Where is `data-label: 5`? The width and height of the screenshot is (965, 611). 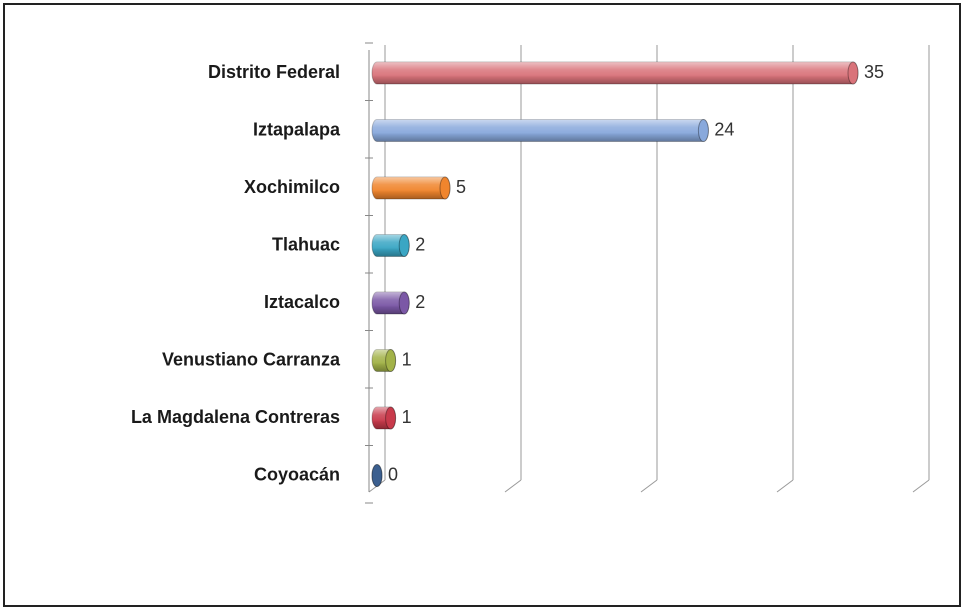
data-label: 5 is located at coordinates (461, 187).